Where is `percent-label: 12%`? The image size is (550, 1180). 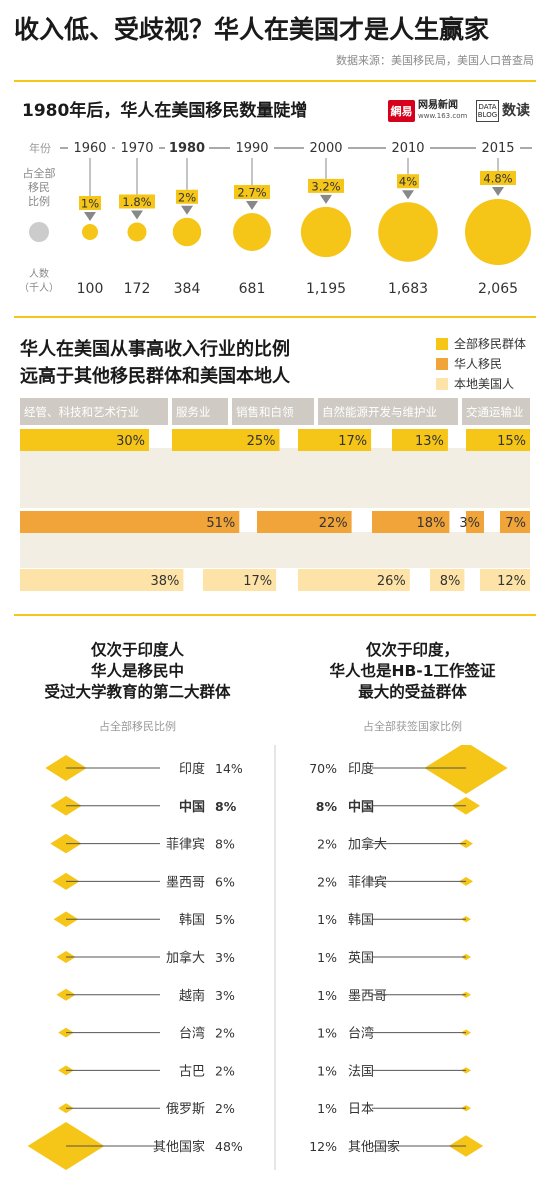
percent-label: 12% is located at coordinates (323, 1146).